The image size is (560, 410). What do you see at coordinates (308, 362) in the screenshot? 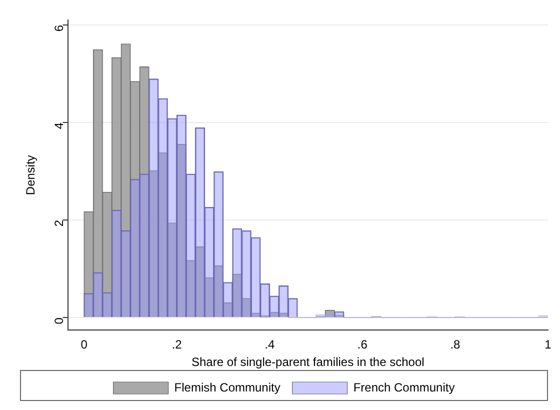
I see `x-axis-title: Share of single-parent families in the school` at bounding box center [308, 362].